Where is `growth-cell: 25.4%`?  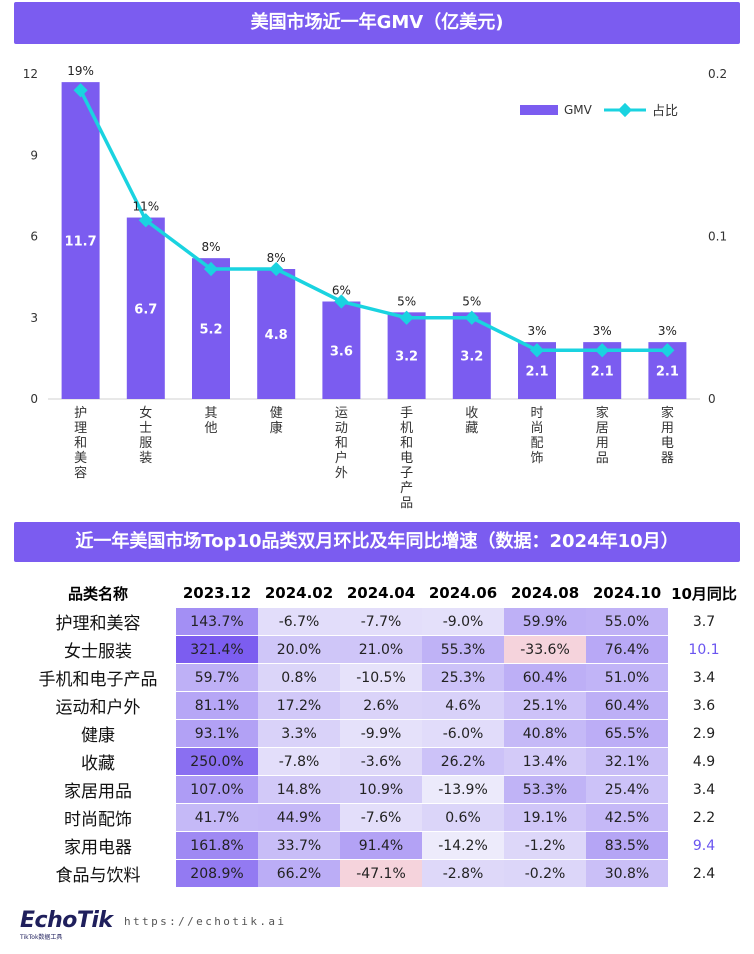 growth-cell: 25.4% is located at coordinates (627, 789).